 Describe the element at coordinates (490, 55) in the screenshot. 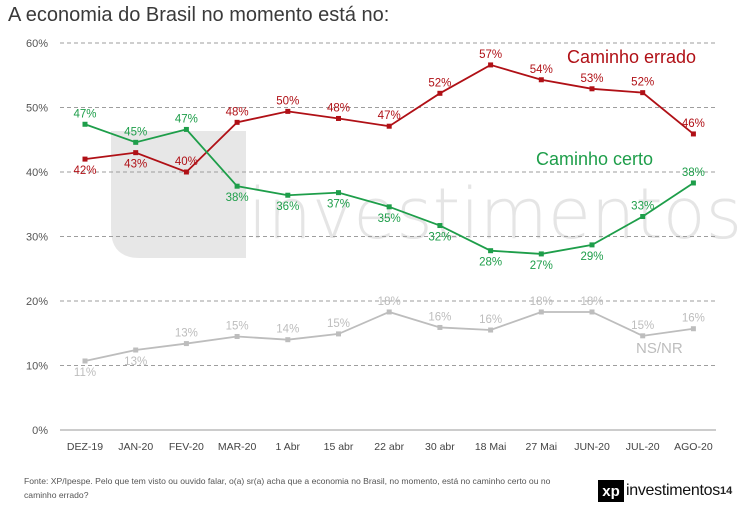

I see `data-label: 57%` at that location.